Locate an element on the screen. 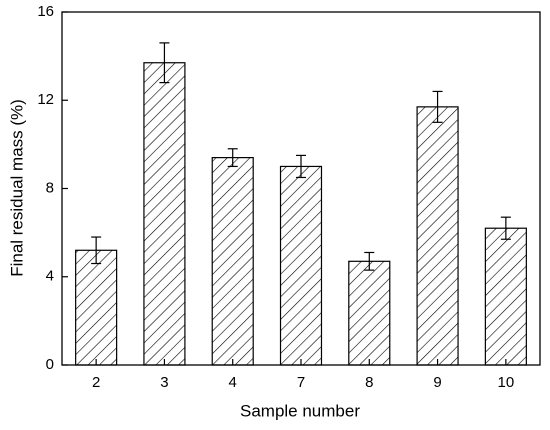 The height and width of the screenshot is (430, 550). x-tick-label: 7 is located at coordinates (301, 382).